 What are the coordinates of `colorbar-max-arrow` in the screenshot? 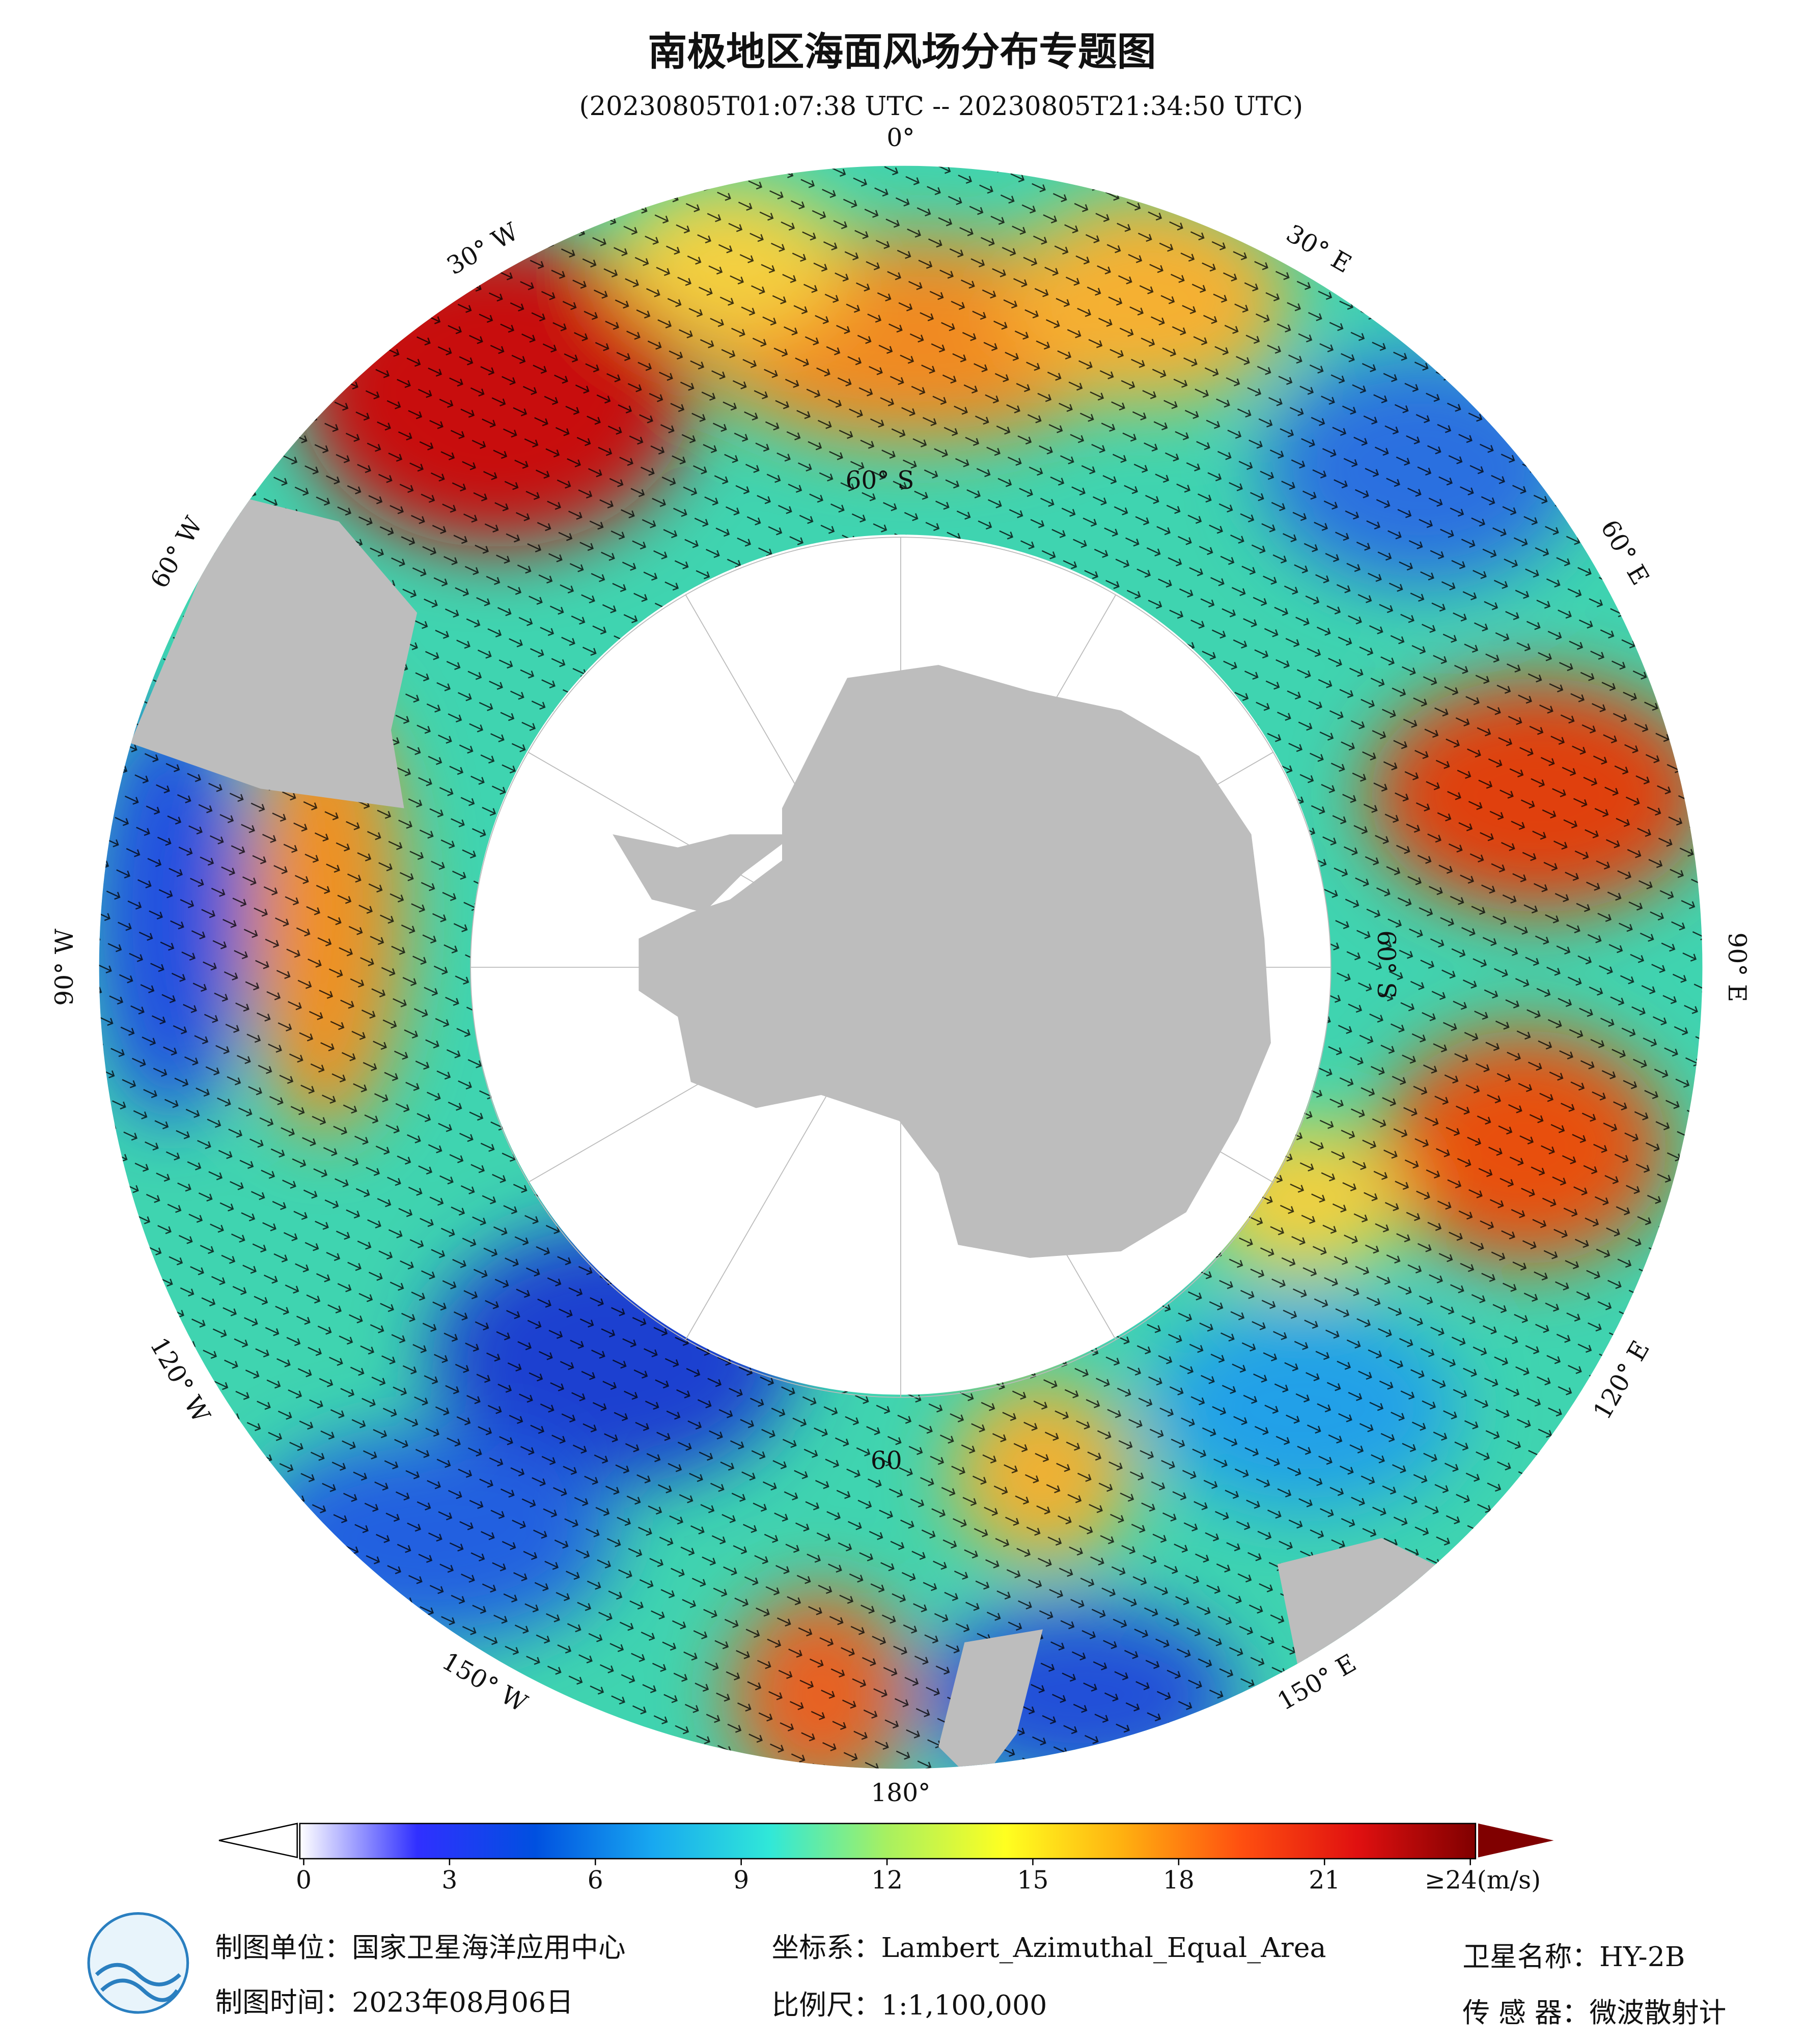 It's located at (1516, 1840).